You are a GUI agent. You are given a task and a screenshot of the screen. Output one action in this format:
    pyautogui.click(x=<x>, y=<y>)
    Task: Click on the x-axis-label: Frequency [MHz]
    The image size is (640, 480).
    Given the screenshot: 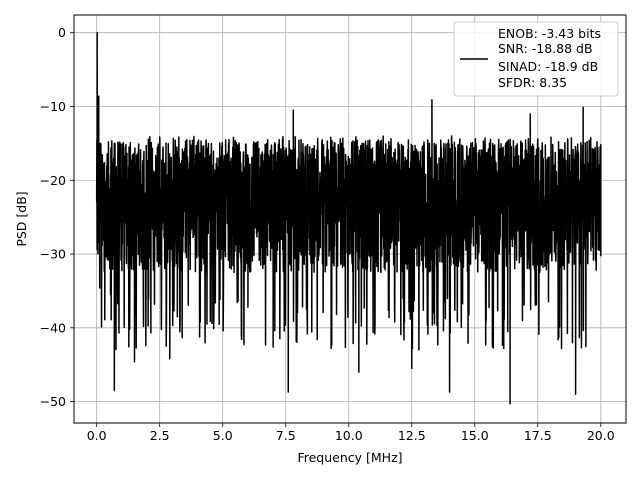 What is the action you would take?
    pyautogui.click(x=349, y=457)
    